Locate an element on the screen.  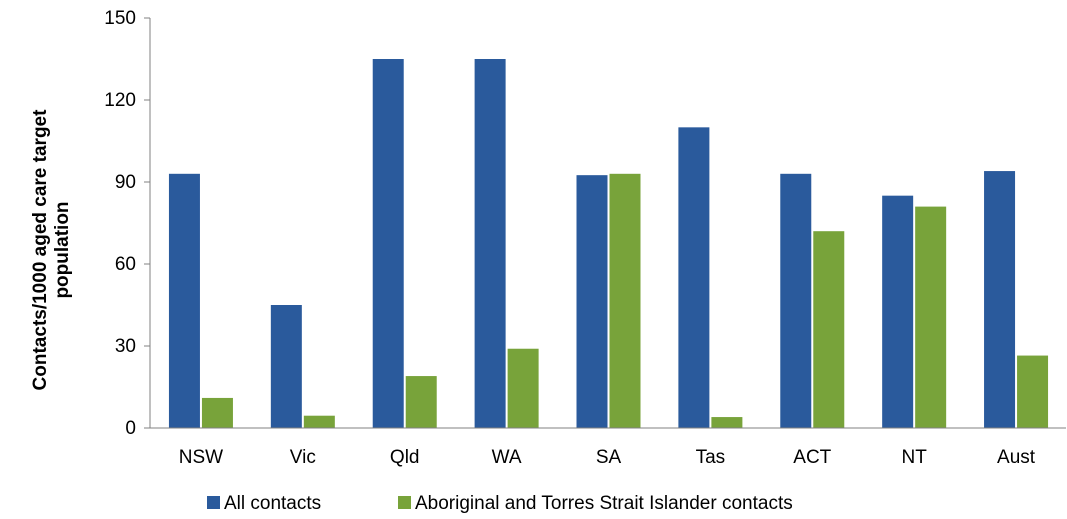
x-tick-label: SA is located at coordinates (609, 457).